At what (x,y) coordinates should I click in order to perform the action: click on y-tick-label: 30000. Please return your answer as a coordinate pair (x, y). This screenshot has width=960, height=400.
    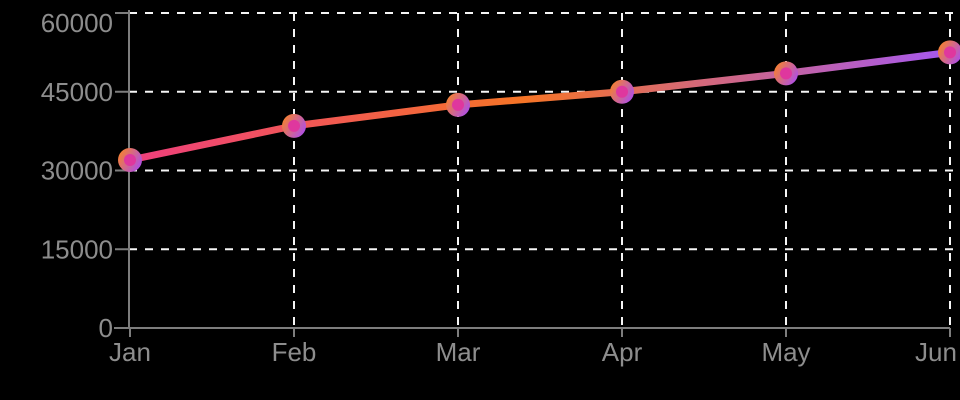
    Looking at the image, I should click on (77, 171).